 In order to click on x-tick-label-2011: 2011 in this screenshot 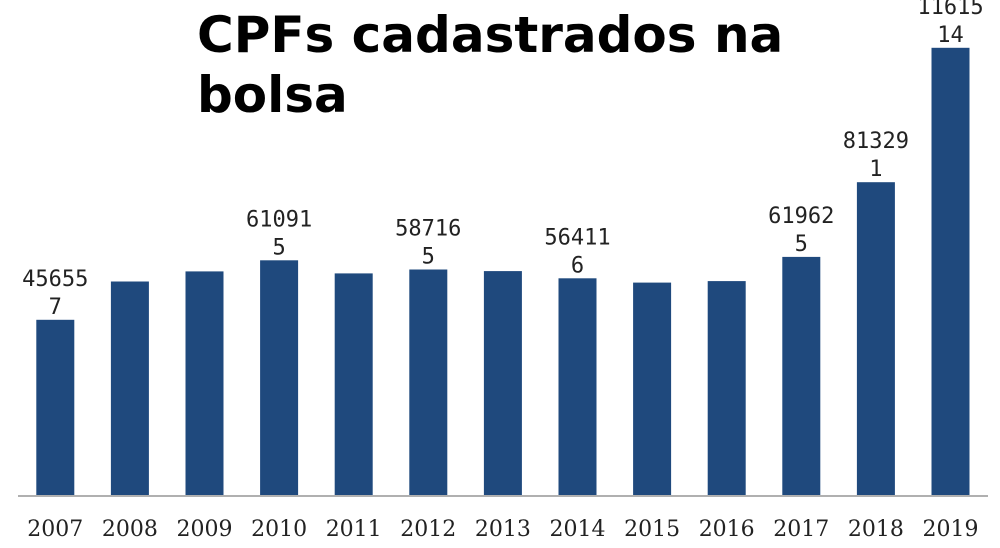, I will do `click(354, 529)`.